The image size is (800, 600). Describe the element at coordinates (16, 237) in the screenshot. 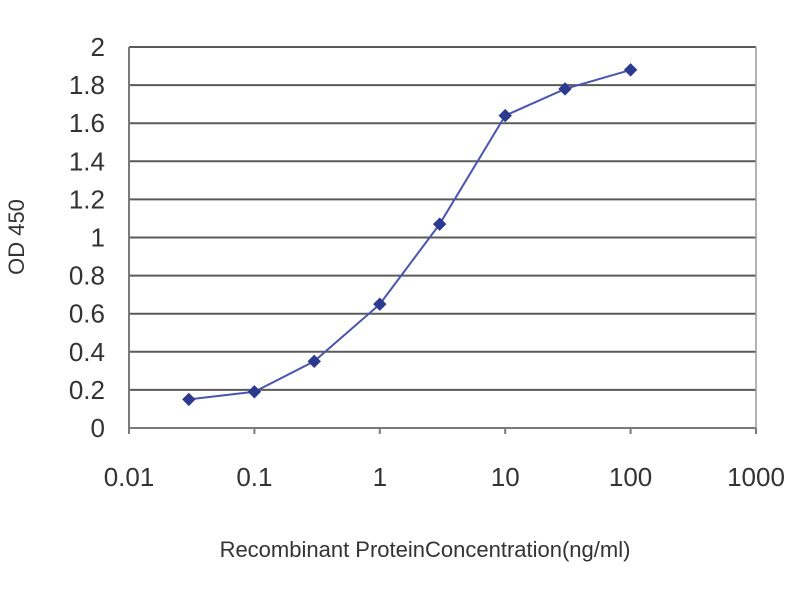

I see `y-axis-label: OD 450` at that location.